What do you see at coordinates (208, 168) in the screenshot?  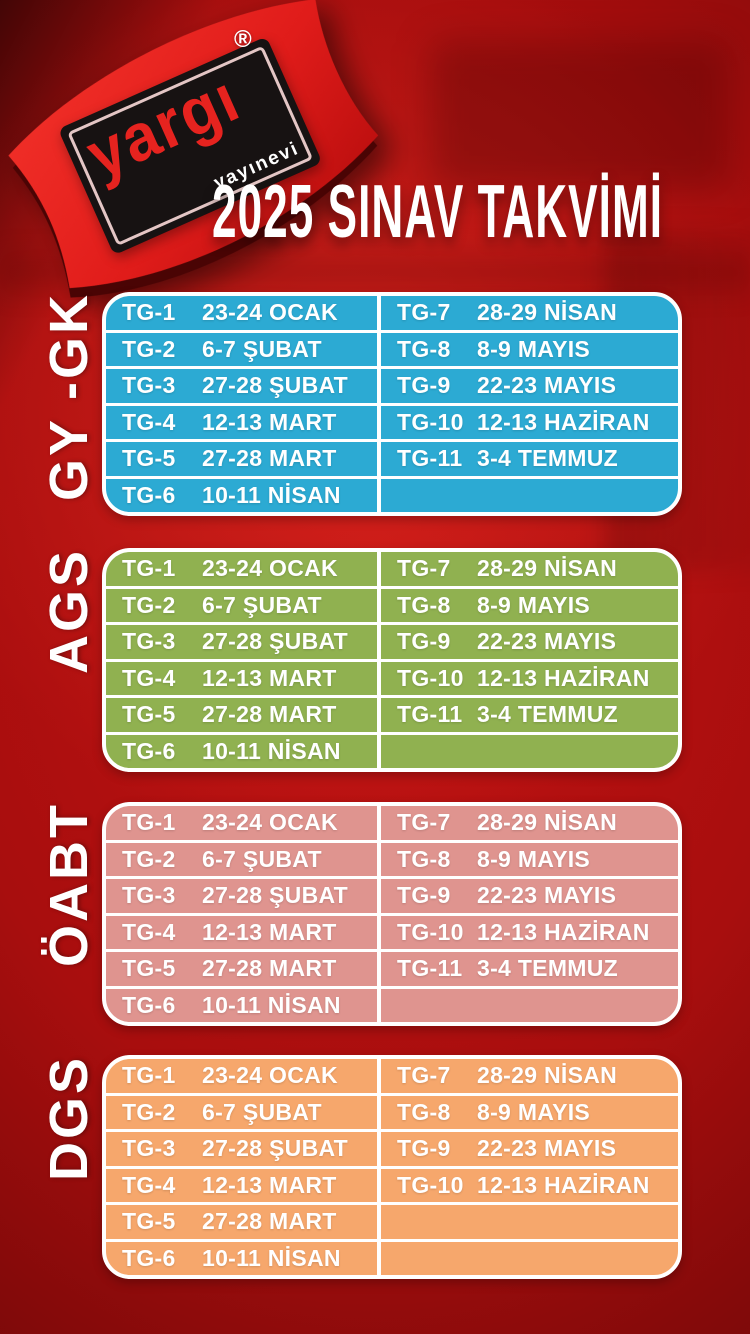 I see `brand-logo: yargı yayınevi` at bounding box center [208, 168].